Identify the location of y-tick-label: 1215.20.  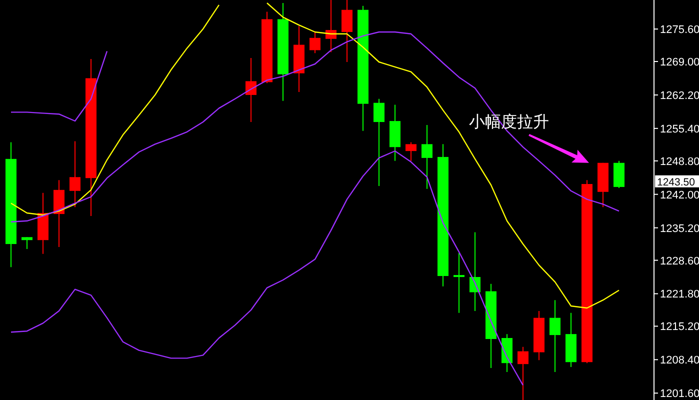
(679, 327).